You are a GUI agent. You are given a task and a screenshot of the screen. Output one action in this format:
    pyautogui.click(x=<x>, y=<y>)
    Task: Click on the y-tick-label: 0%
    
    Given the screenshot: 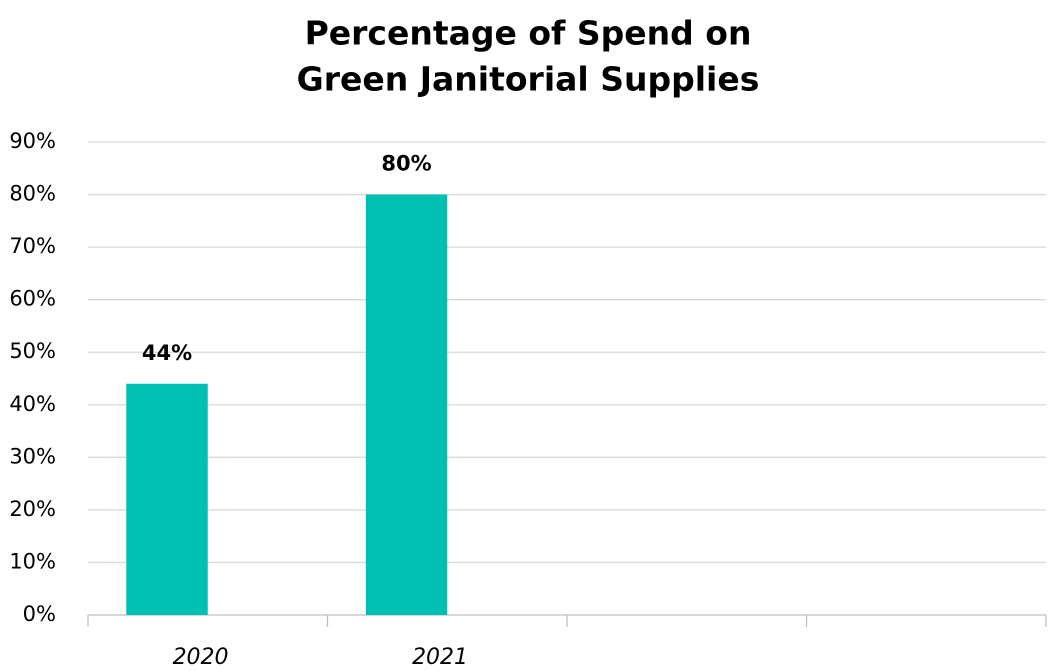 What is the action you would take?
    pyautogui.click(x=39, y=614)
    